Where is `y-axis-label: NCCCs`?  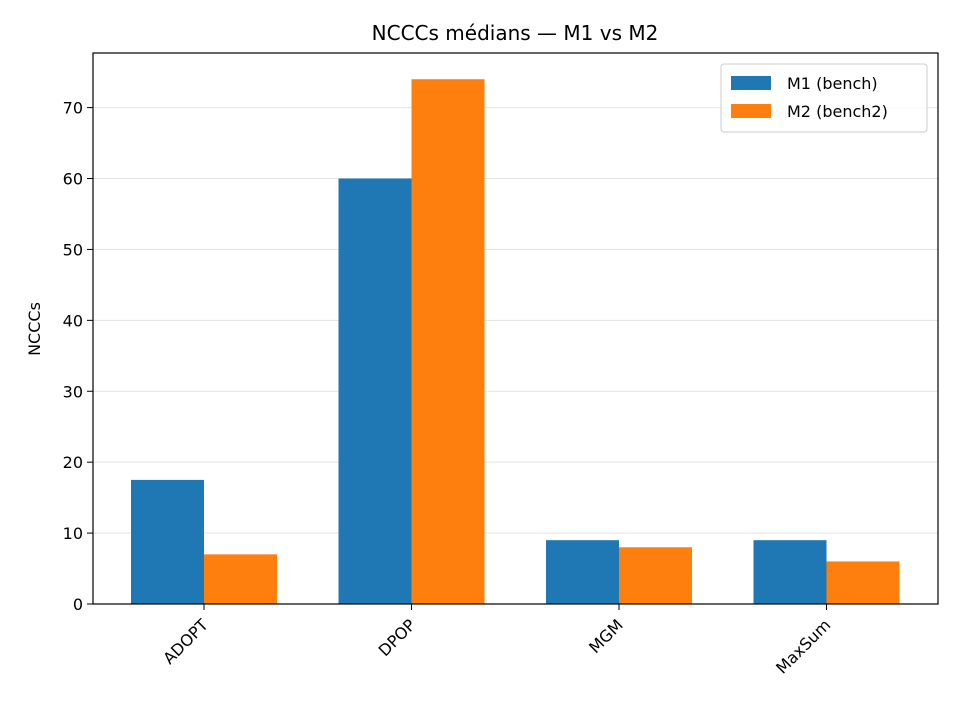 y-axis-label: NCCCs is located at coordinates (34, 329).